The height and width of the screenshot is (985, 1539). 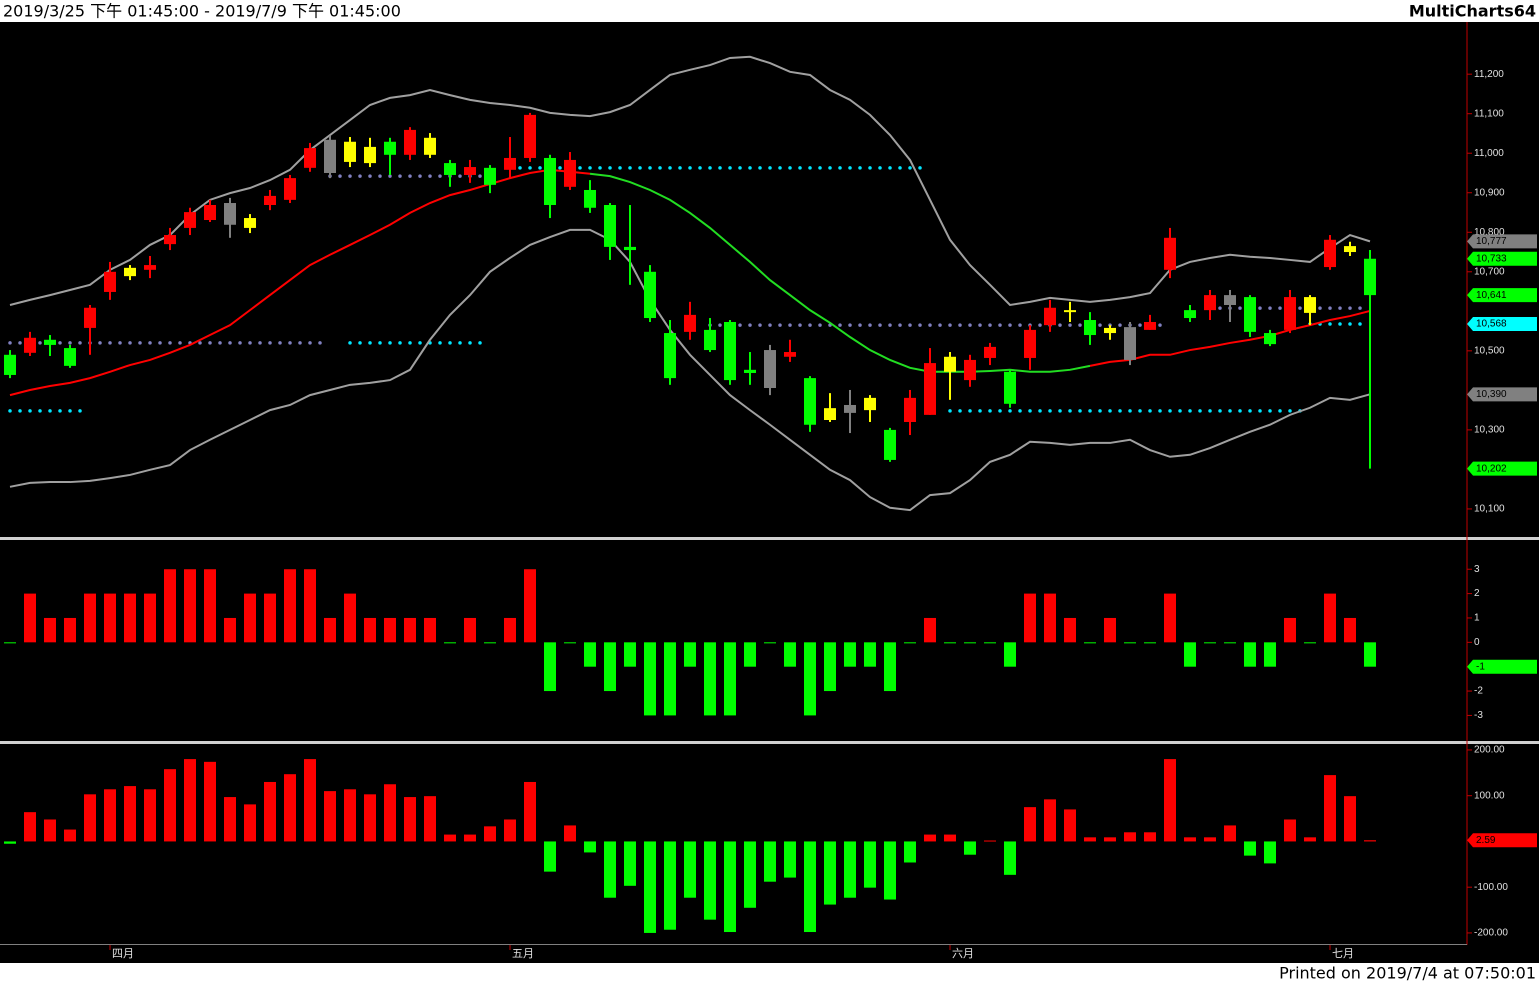 What do you see at coordinates (1491, 933) in the screenshot?
I see `y-tick-label: -200.00` at bounding box center [1491, 933].